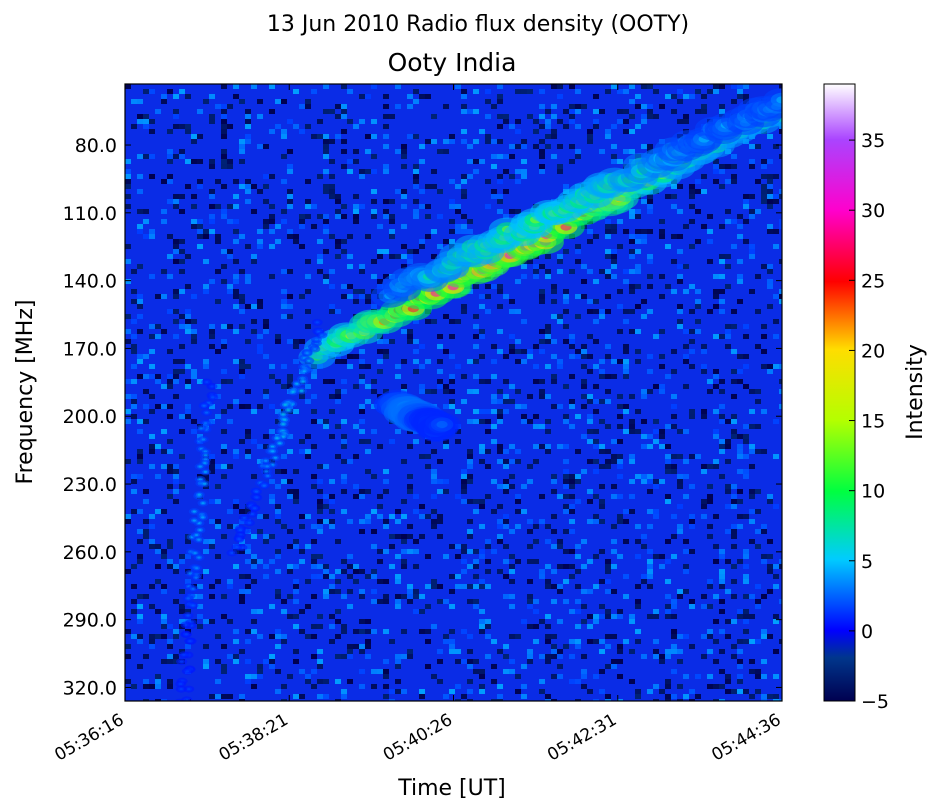  What do you see at coordinates (873, 141) in the screenshot?
I see `colorbar-tick-label: 35` at bounding box center [873, 141].